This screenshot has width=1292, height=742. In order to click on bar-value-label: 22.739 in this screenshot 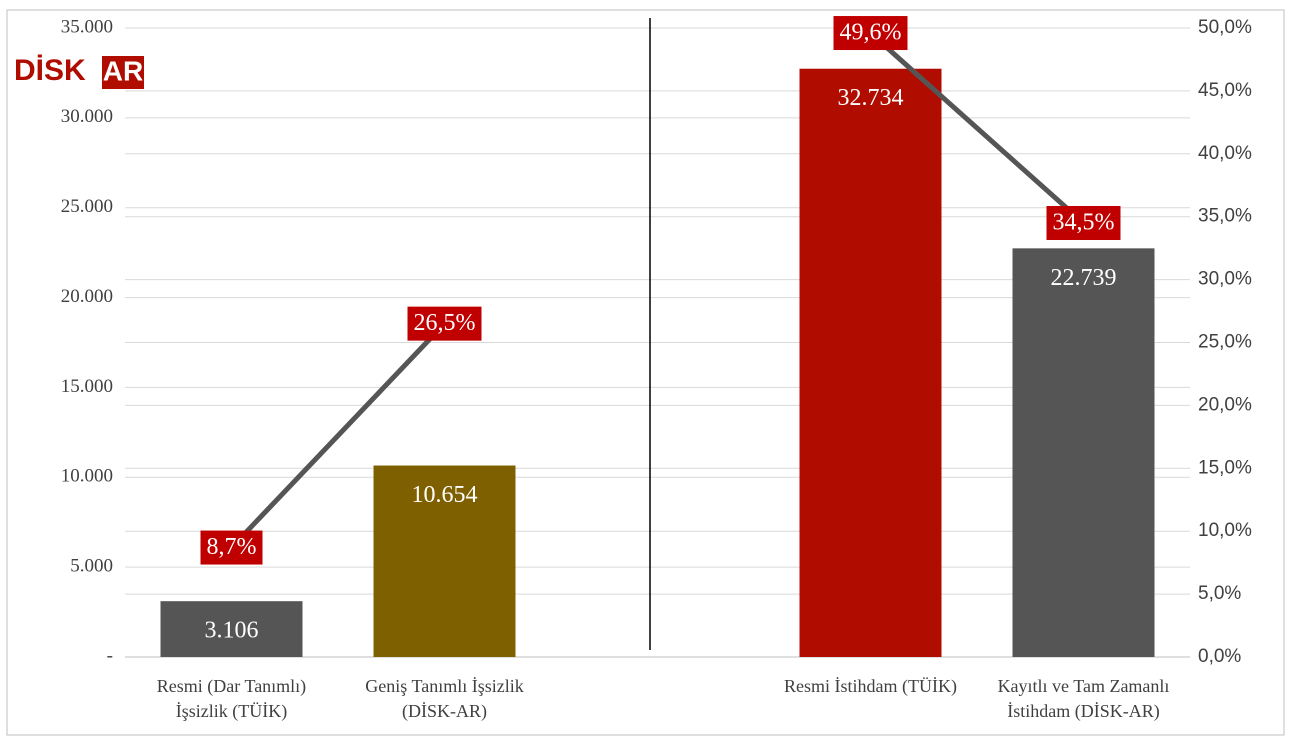, I will do `click(1084, 278)`.